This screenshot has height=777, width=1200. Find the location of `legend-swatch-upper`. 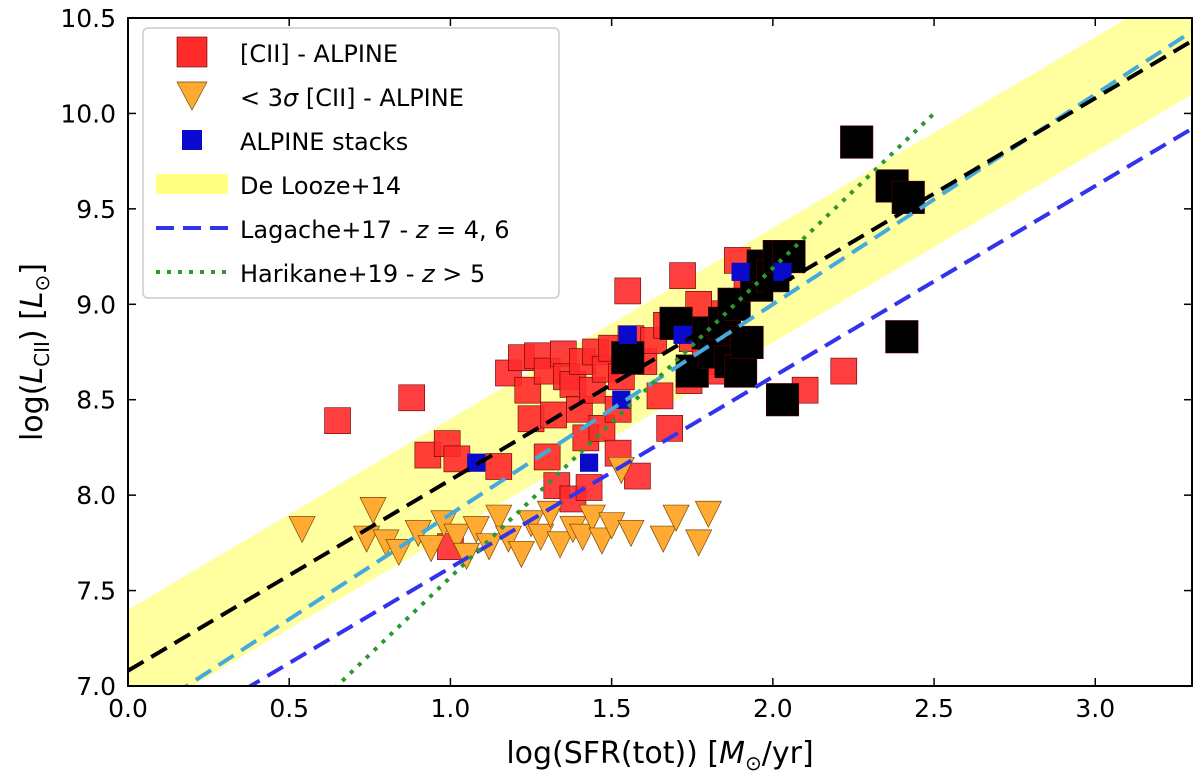

legend-swatch-upper is located at coordinates (192, 96).